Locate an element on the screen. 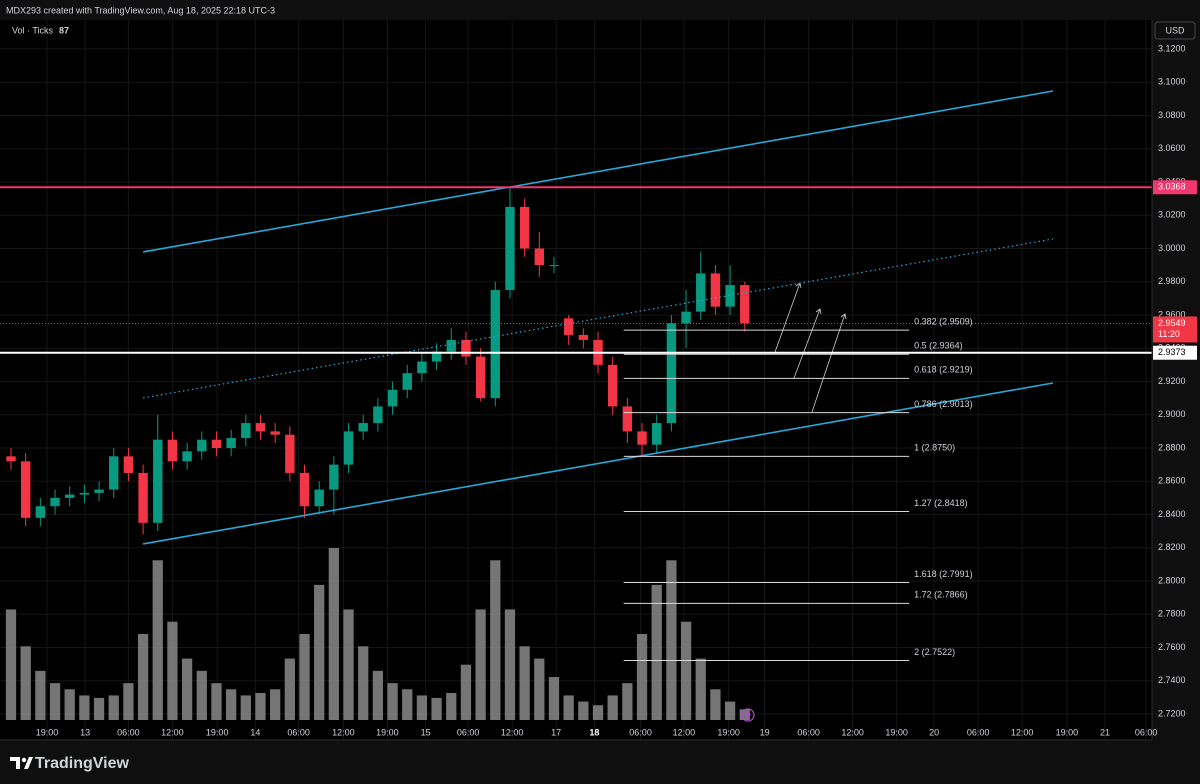 This screenshot has height=784, width=1200. price-label-box is located at coordinates (1175, 352).